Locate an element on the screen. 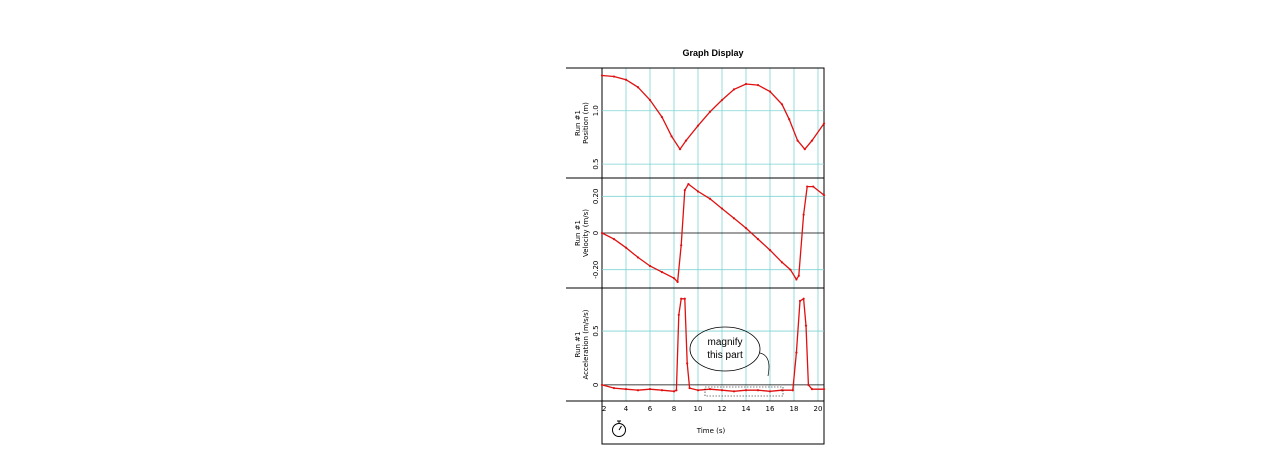 This screenshot has width=1275, height=454. stopwatch-icon is located at coordinates (619, 428).